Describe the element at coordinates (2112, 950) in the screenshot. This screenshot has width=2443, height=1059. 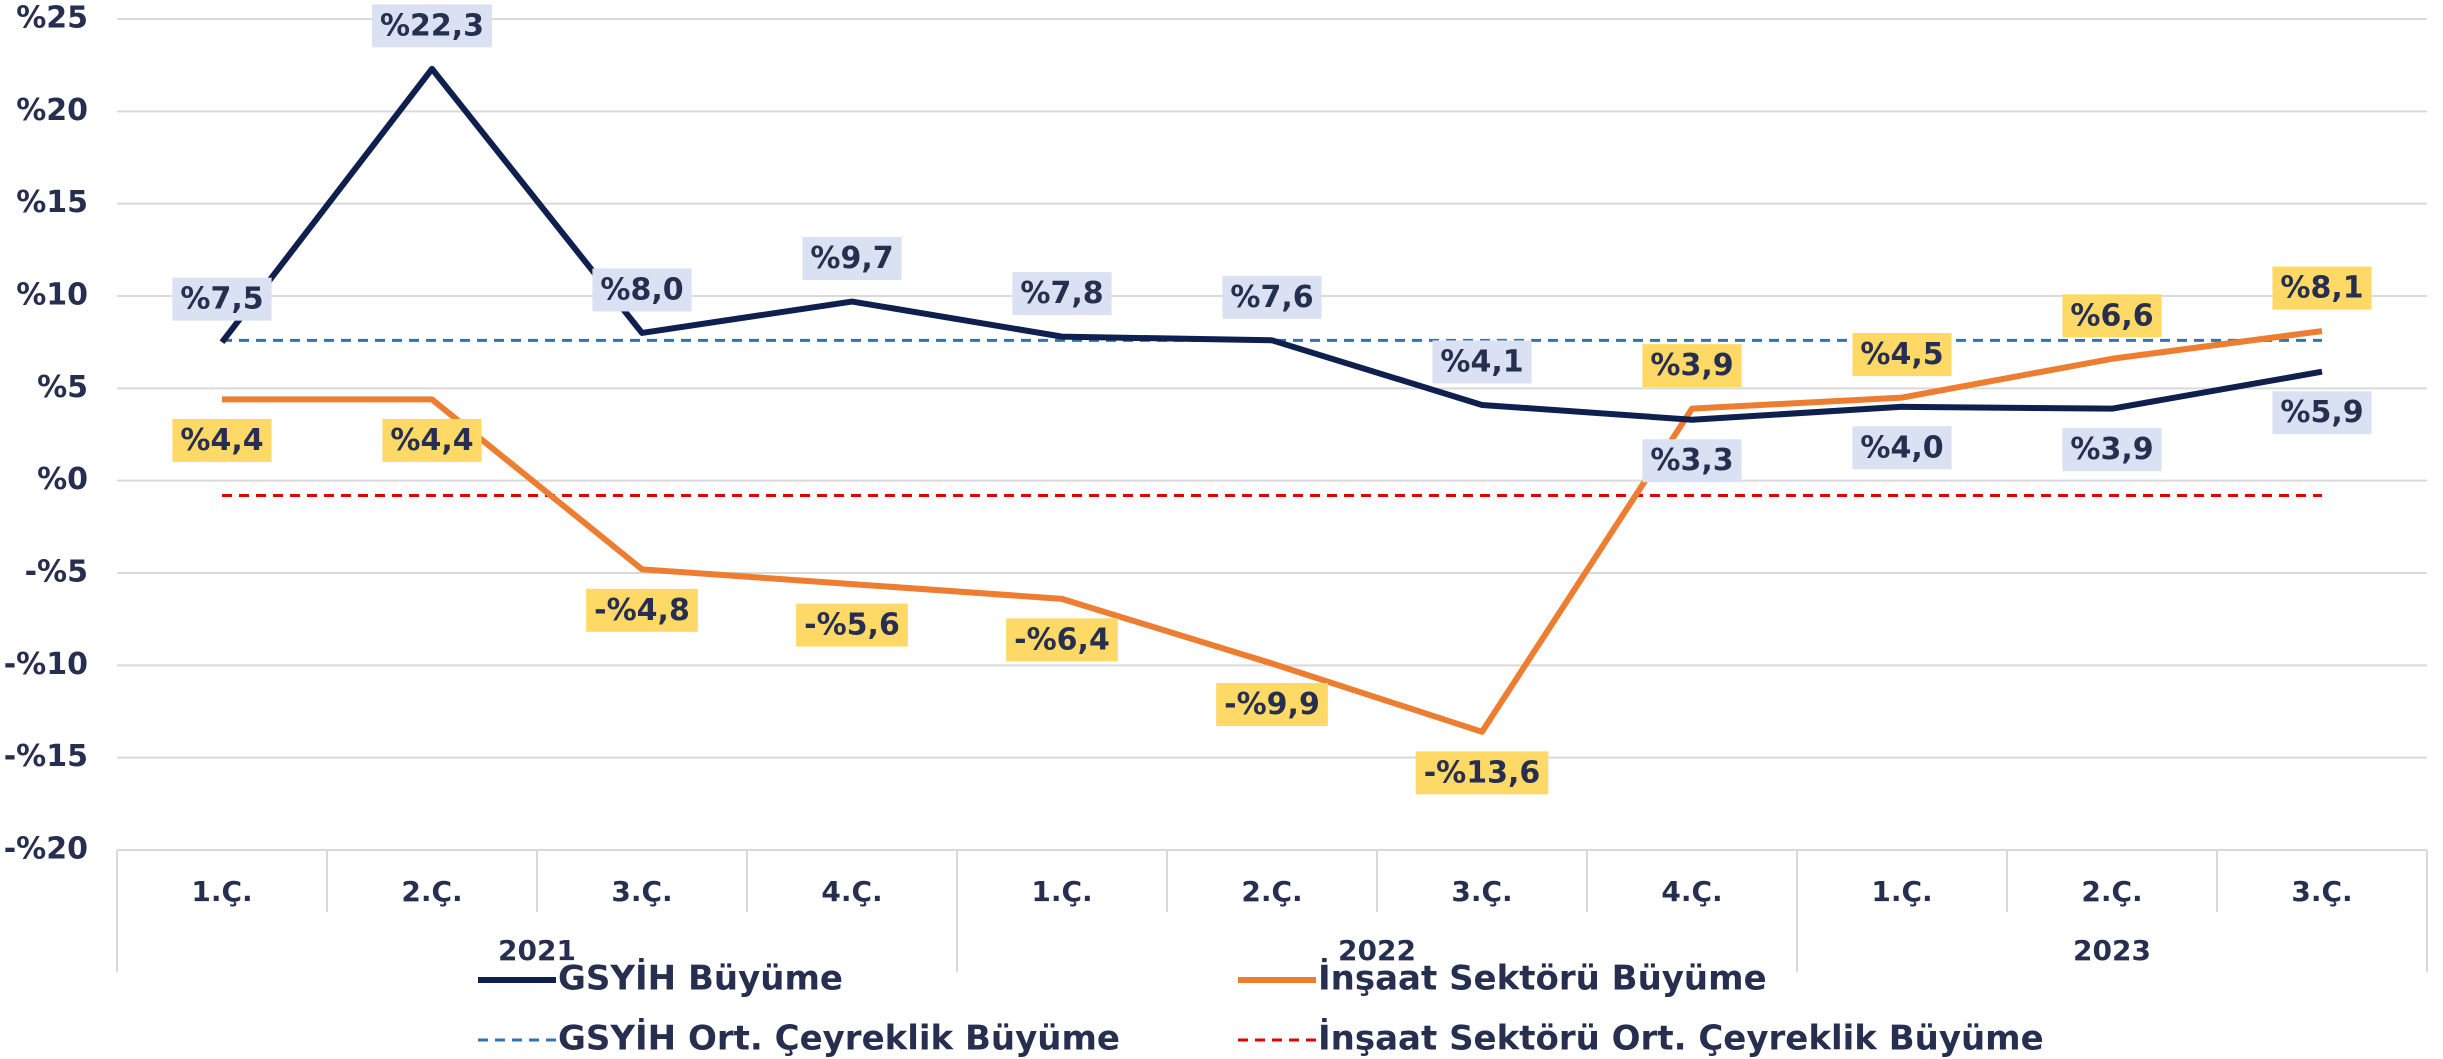
I see `group-label: 2023` at that location.